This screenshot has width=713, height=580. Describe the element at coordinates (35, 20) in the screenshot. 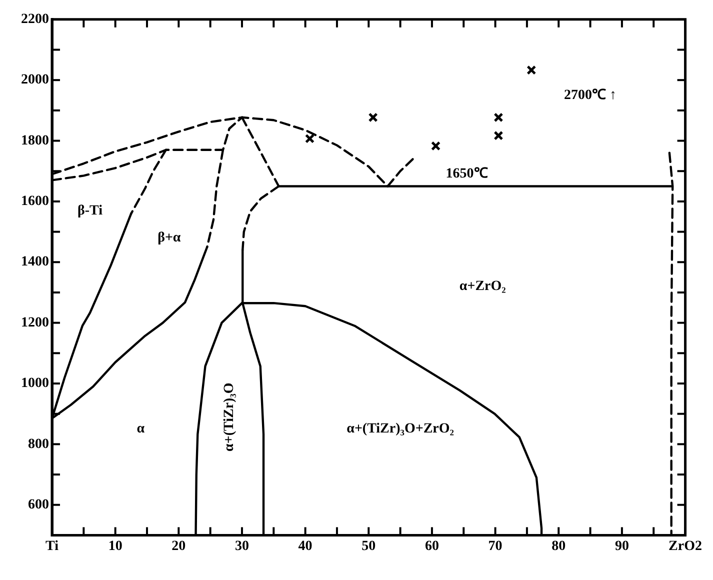

I see `y-tick-label: 2200` at that location.